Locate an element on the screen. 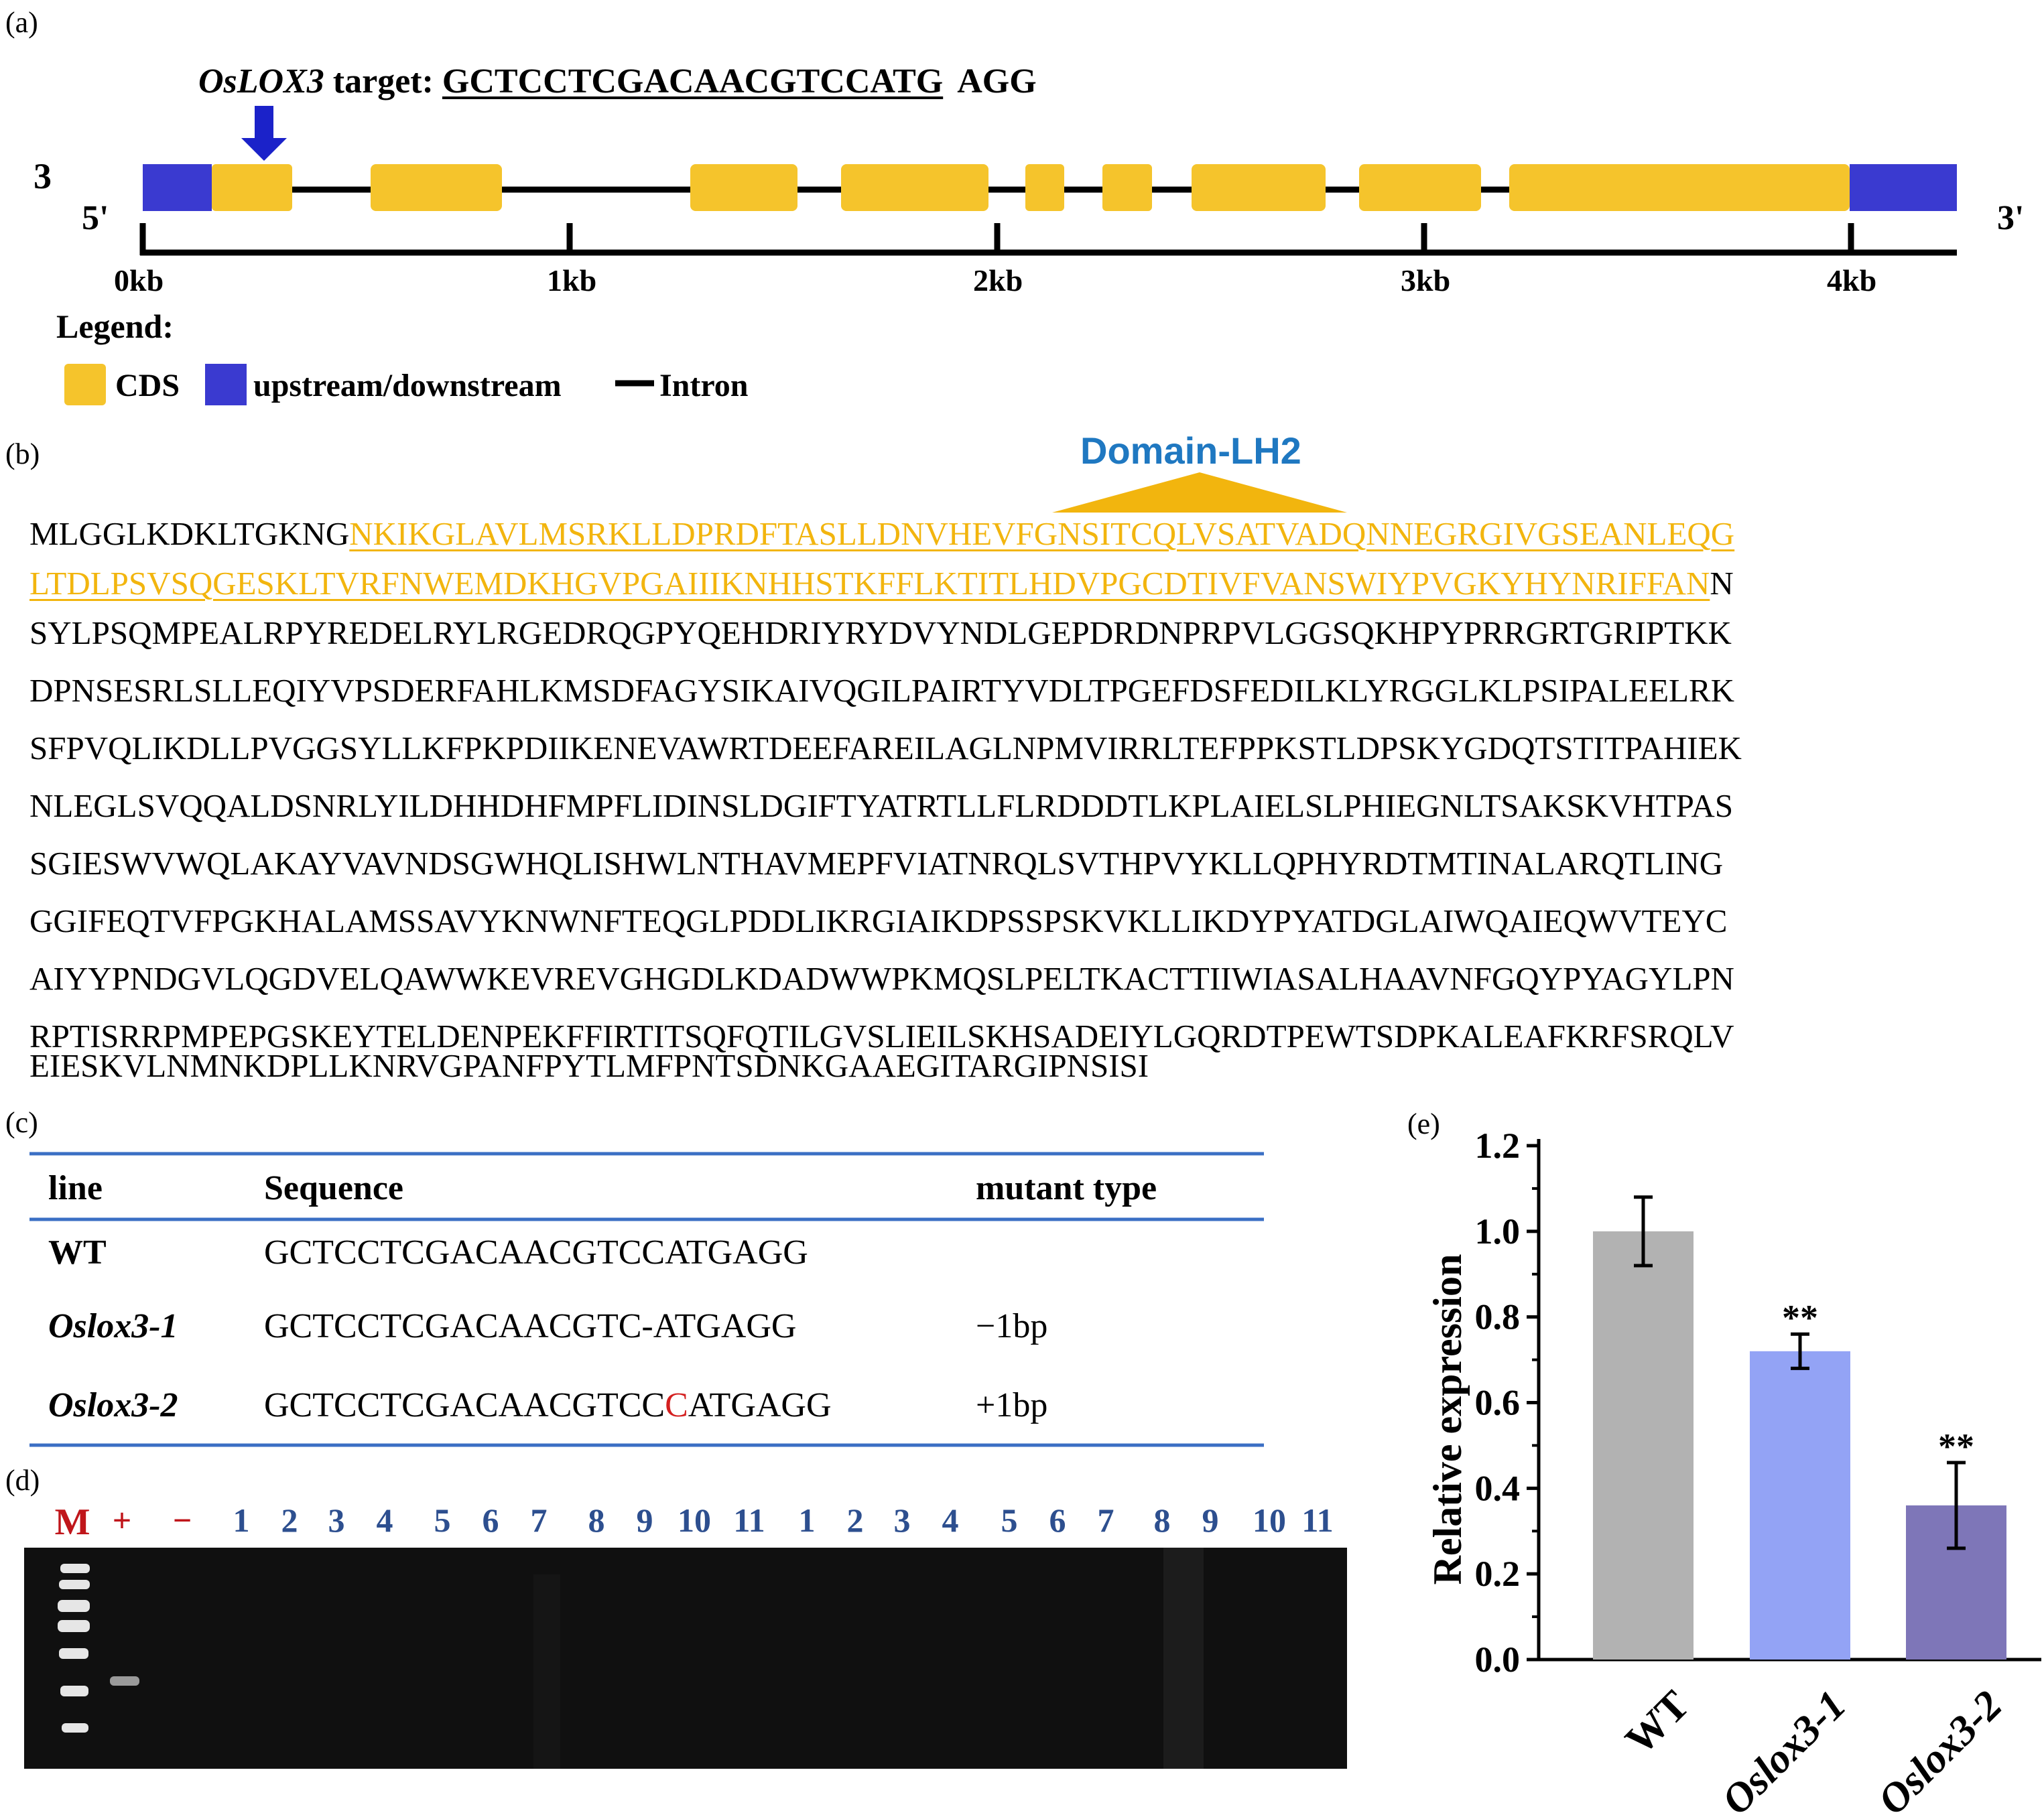  row-3-insertion: C is located at coordinates (676, 1405).